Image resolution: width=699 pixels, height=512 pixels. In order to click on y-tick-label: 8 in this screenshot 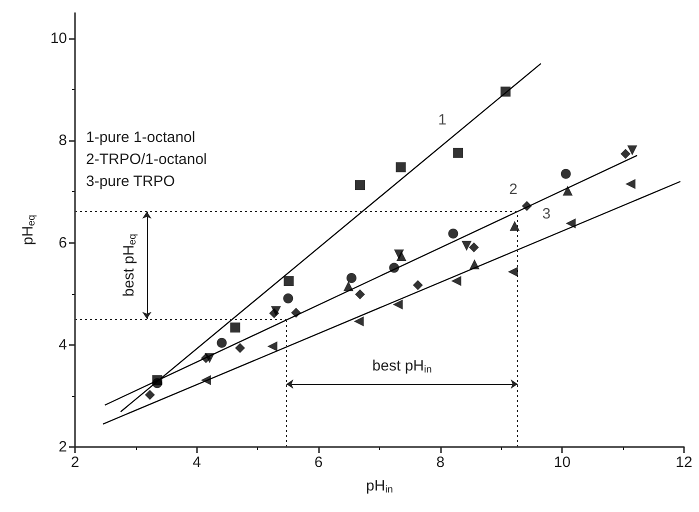, I will do `click(62, 141)`.